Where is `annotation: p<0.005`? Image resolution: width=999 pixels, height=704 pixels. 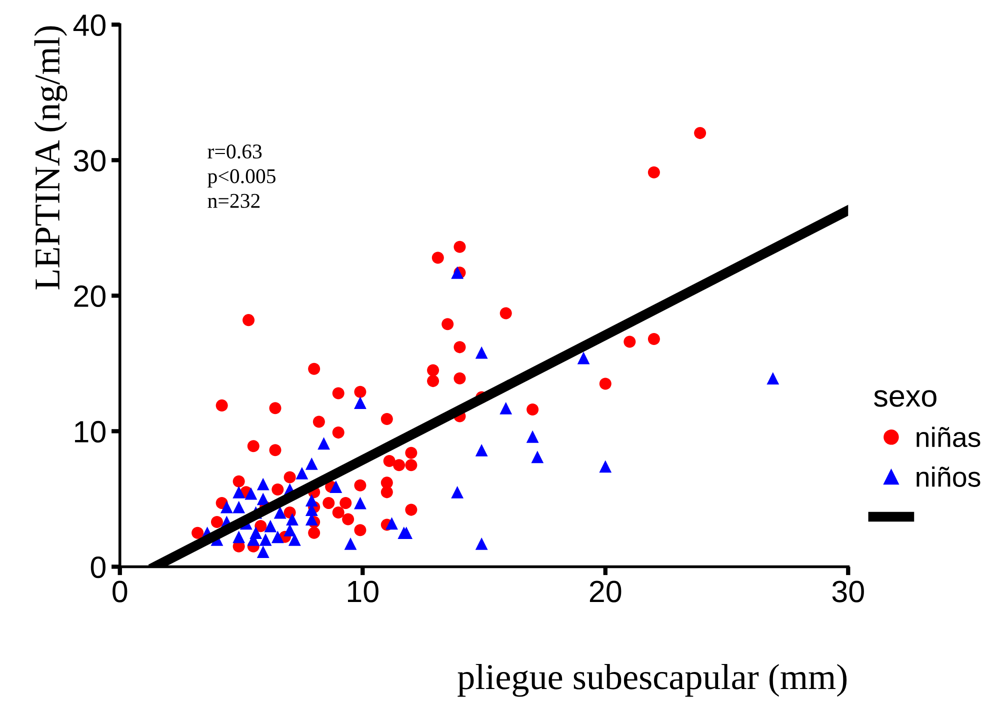
annotation: p<0.005 is located at coordinates (242, 178).